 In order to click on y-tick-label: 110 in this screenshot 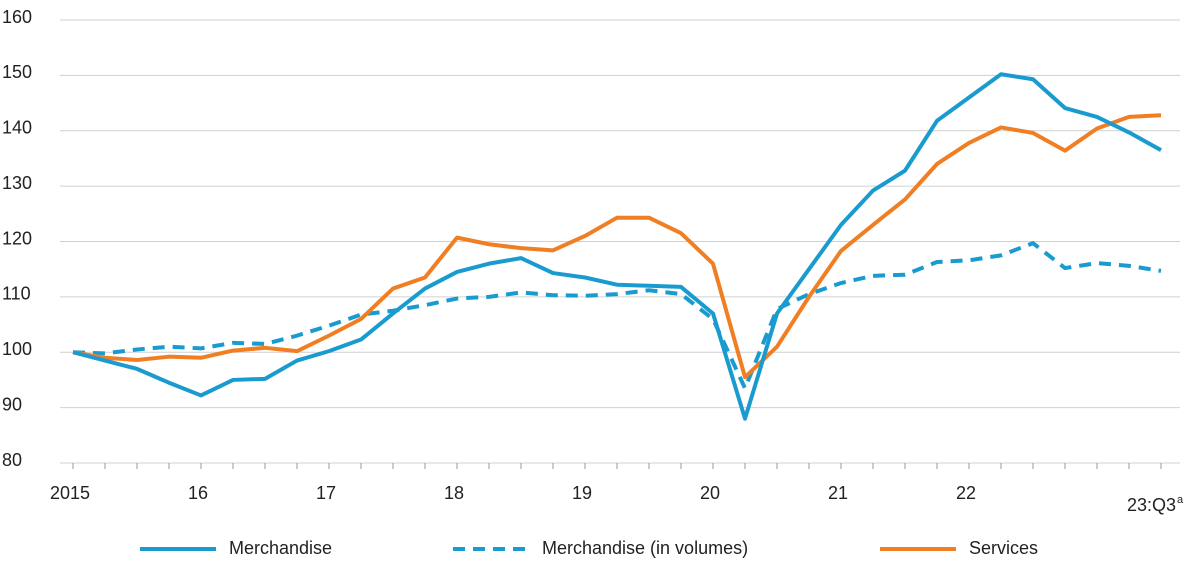, I will do `click(16, 294)`.